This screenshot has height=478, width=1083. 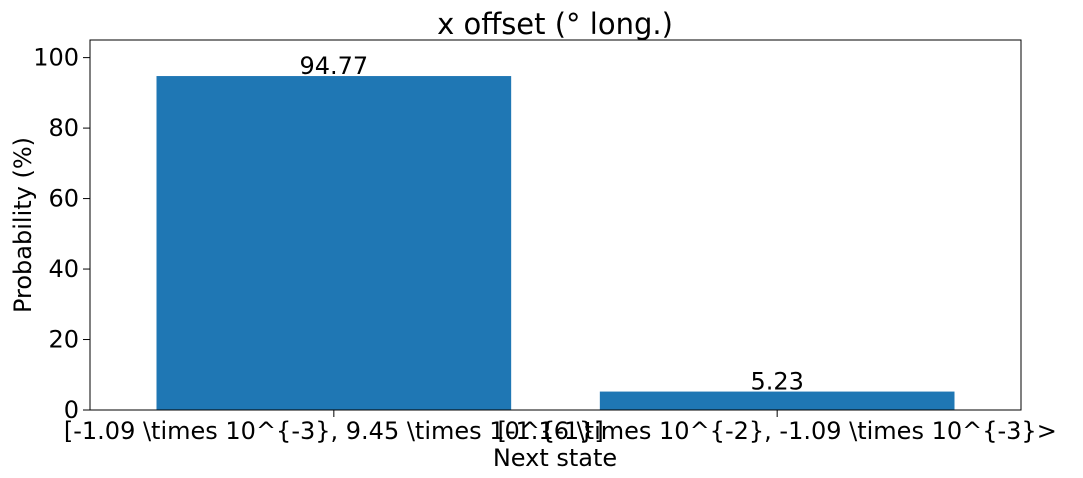 What do you see at coordinates (63, 269) in the screenshot?
I see `y-tick-label-40: 40` at bounding box center [63, 269].